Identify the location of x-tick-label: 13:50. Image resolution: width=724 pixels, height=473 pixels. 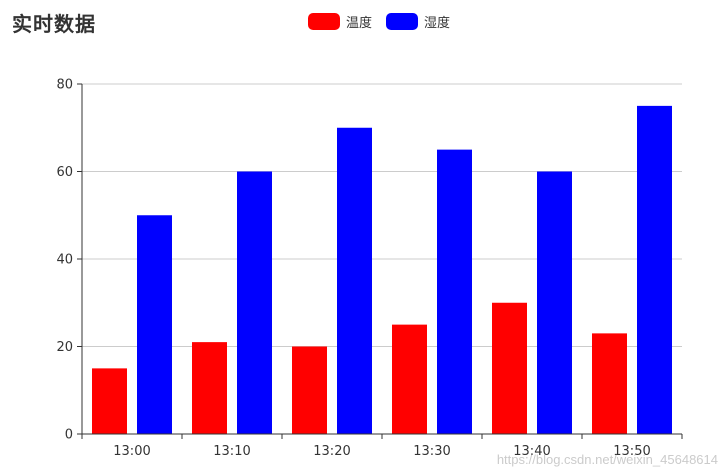
(631, 451).